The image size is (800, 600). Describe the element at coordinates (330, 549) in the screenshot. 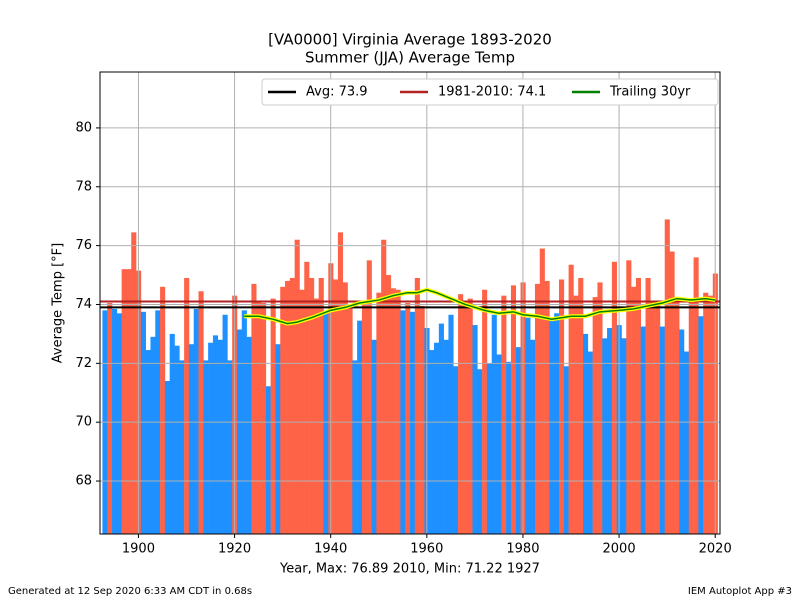

I see `x-tick-label: 1940` at that location.